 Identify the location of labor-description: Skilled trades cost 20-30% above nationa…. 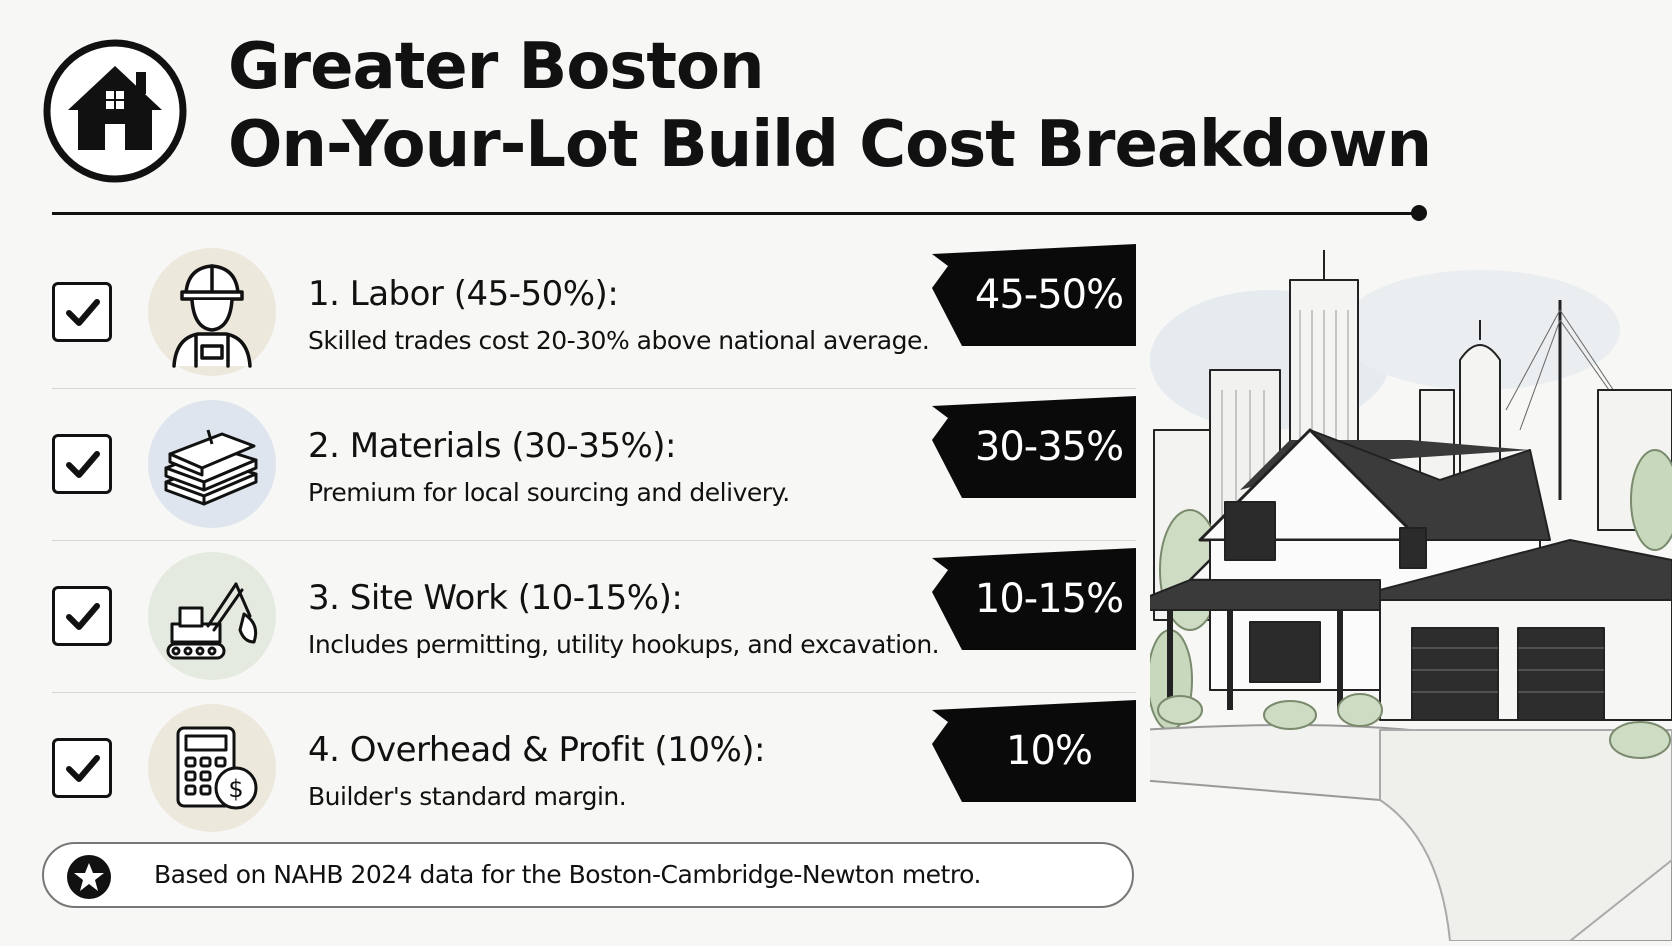
(619, 340).